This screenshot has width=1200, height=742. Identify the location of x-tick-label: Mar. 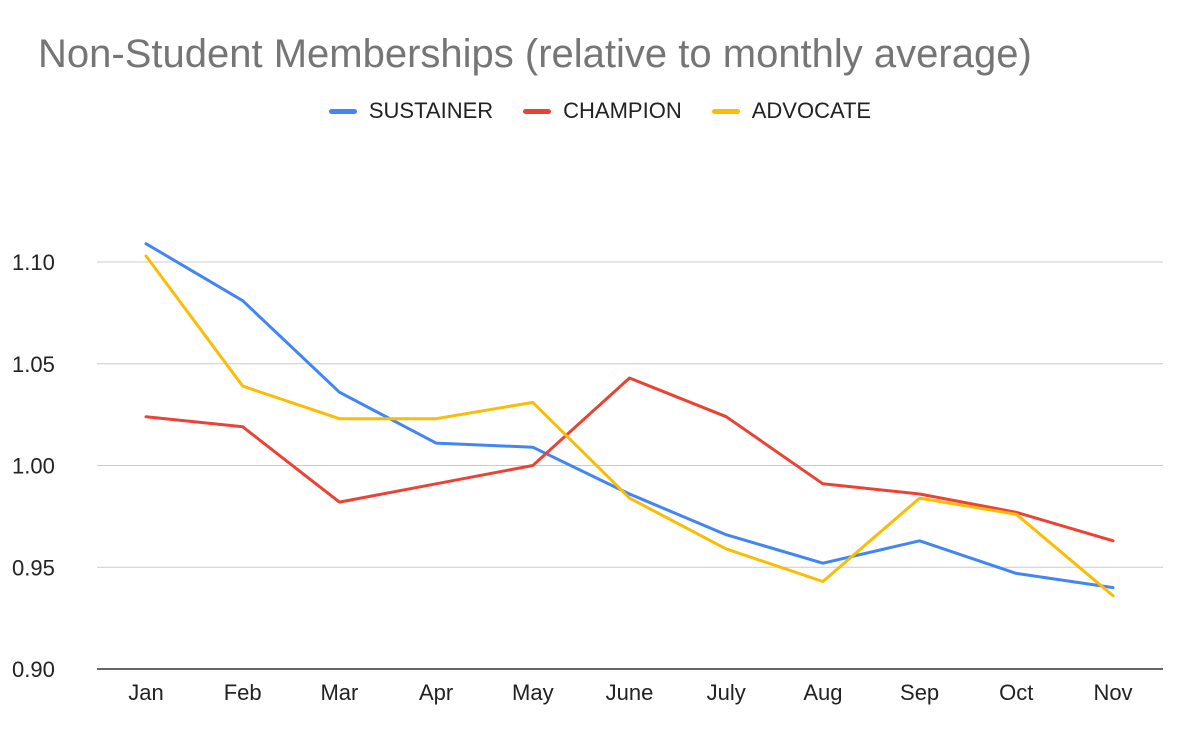
(339, 692).